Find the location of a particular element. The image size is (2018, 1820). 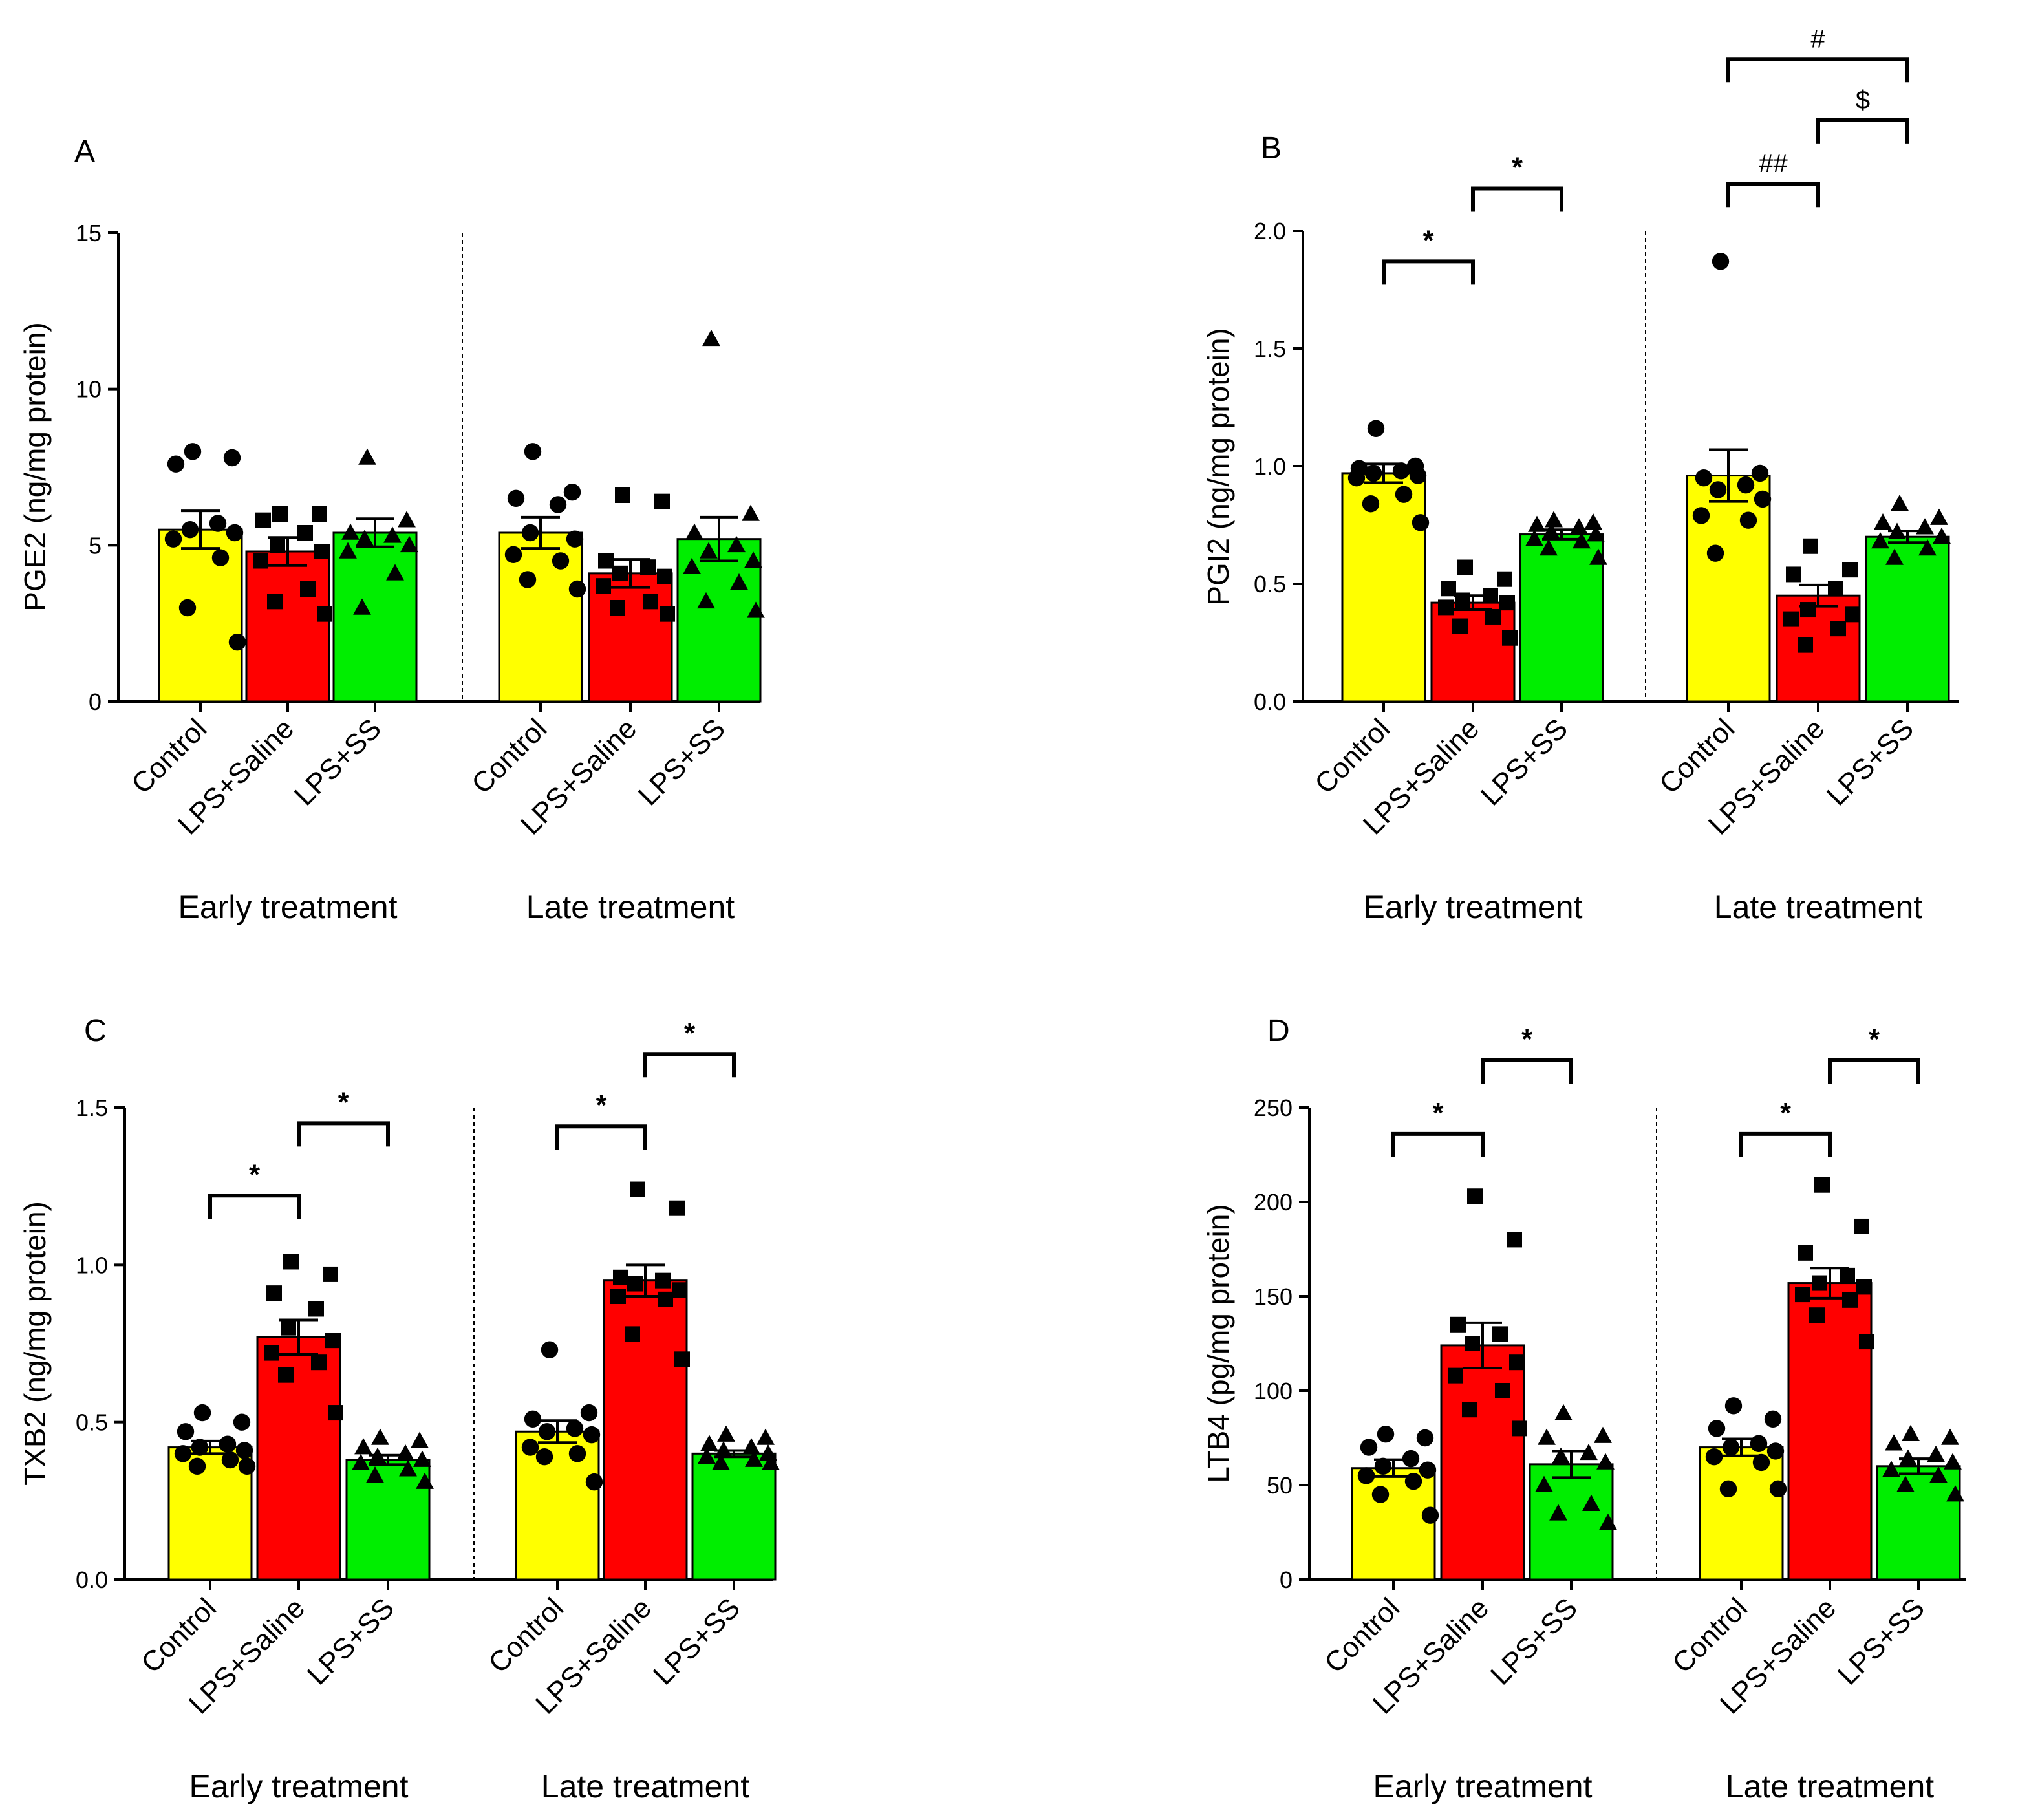

group-label: Early treatment is located at coordinates (298, 1786).